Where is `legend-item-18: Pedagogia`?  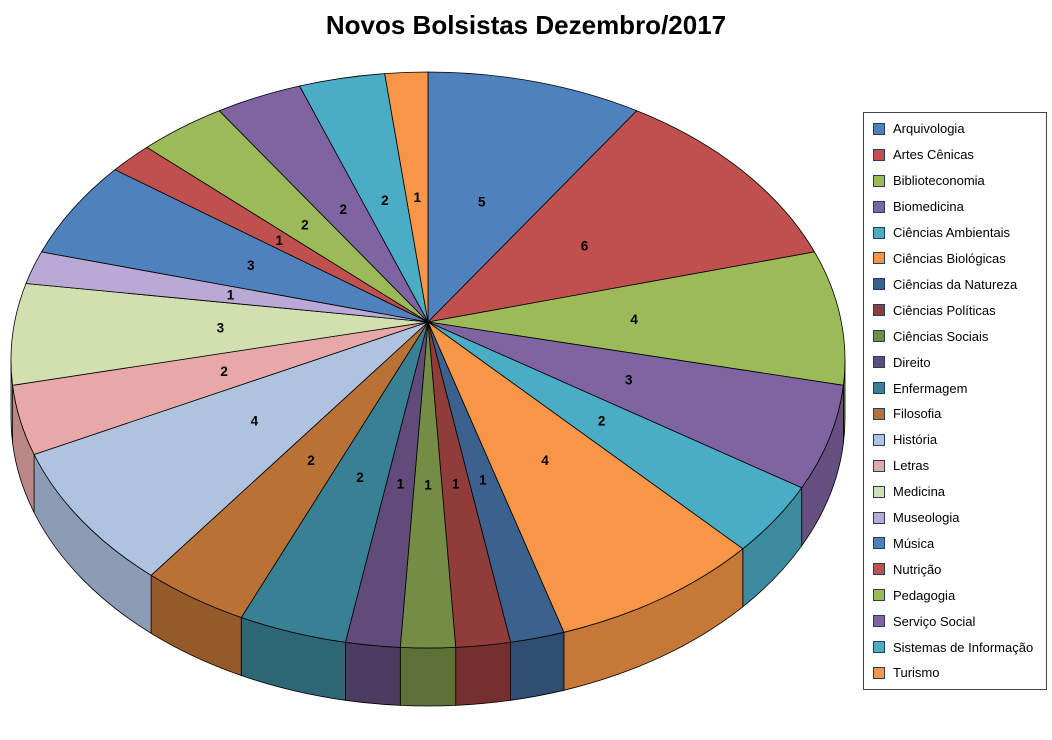 legend-item-18: Pedagogia is located at coordinates (958, 595).